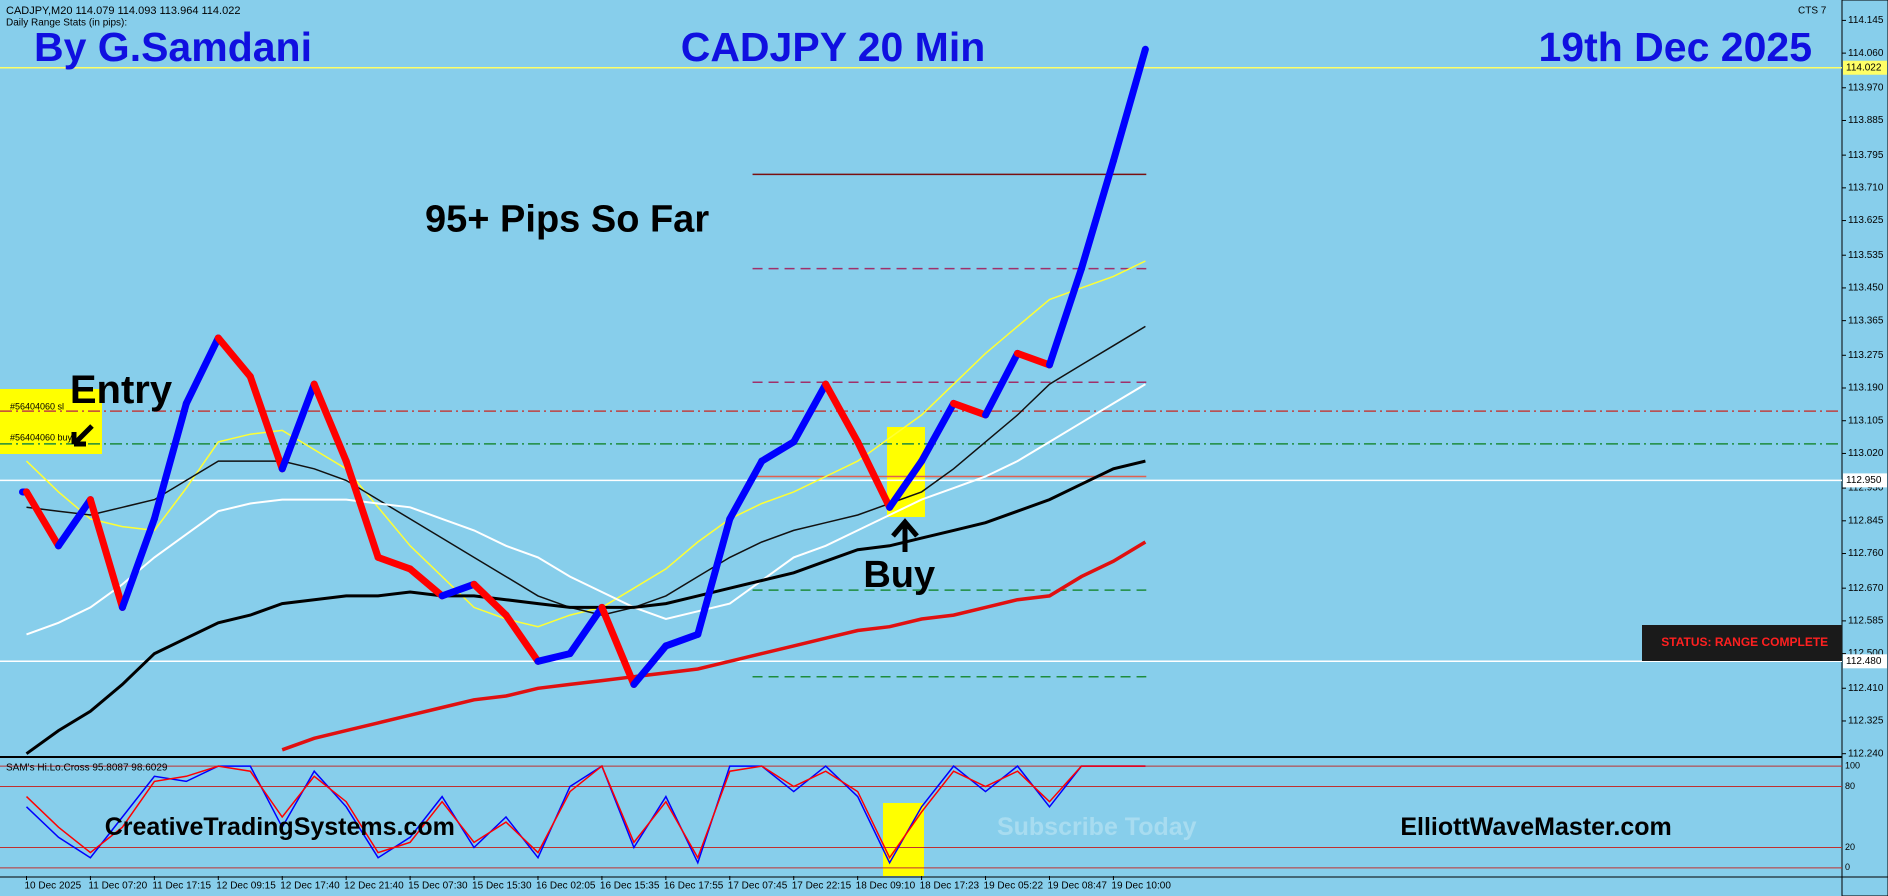 The height and width of the screenshot is (896, 1888). What do you see at coordinates (1866, 688) in the screenshot?
I see `y-tick-label: 112.410` at bounding box center [1866, 688].